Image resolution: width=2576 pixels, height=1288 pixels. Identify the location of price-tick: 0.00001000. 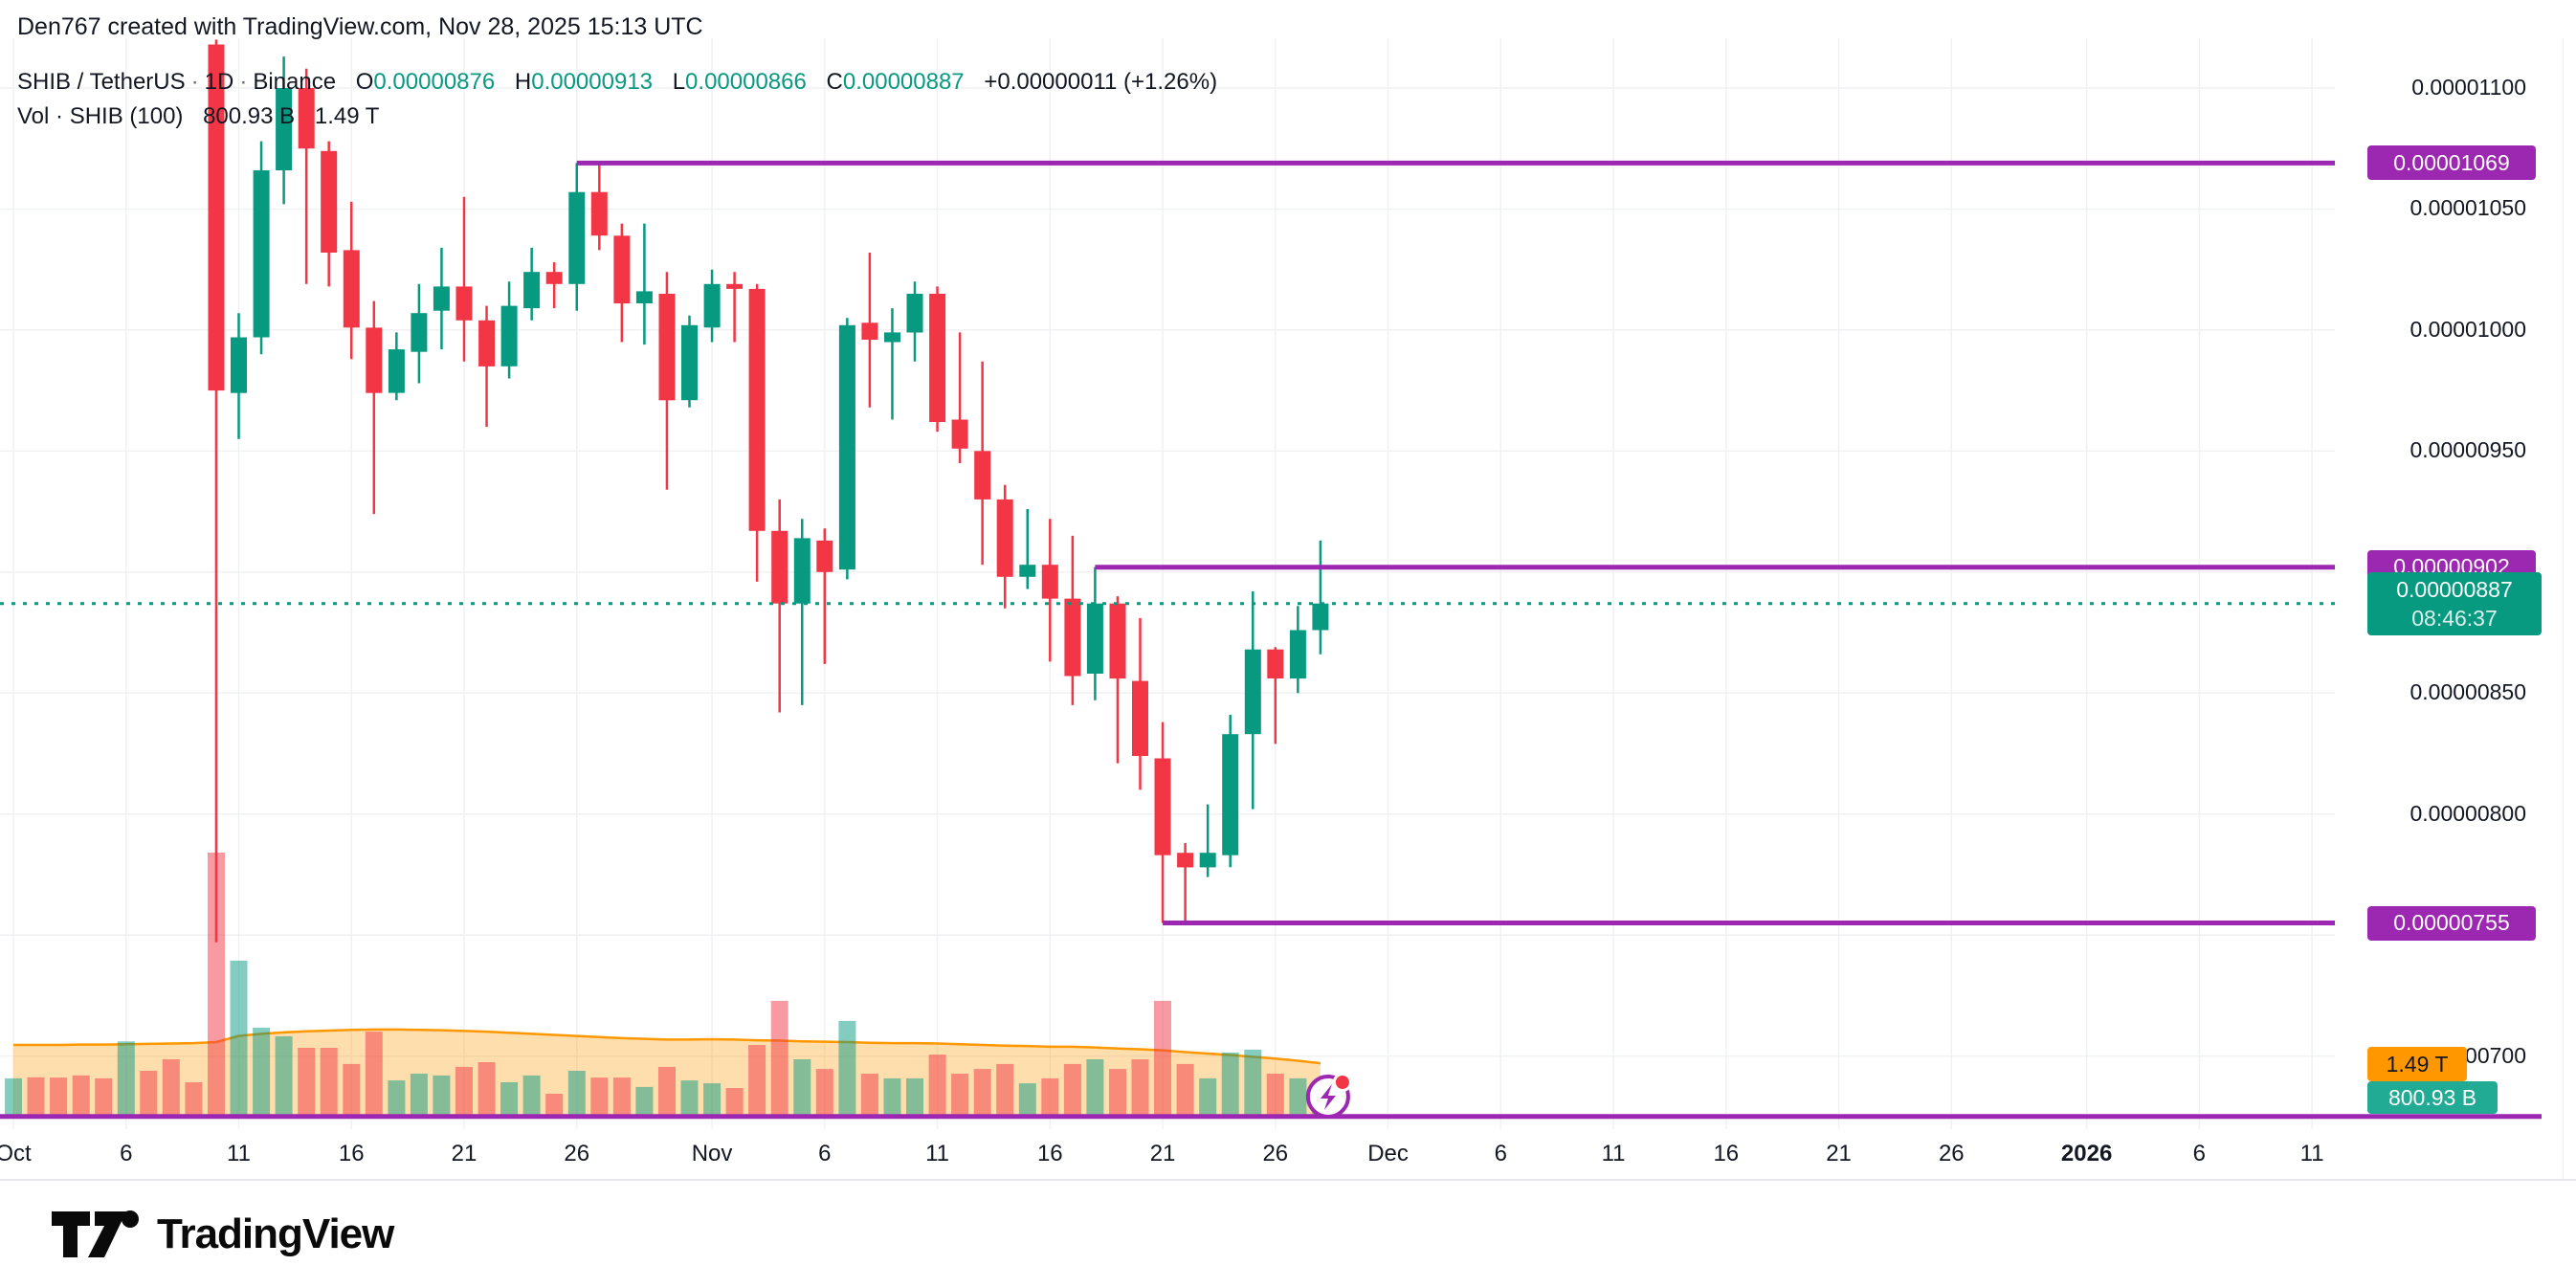
(2467, 329).